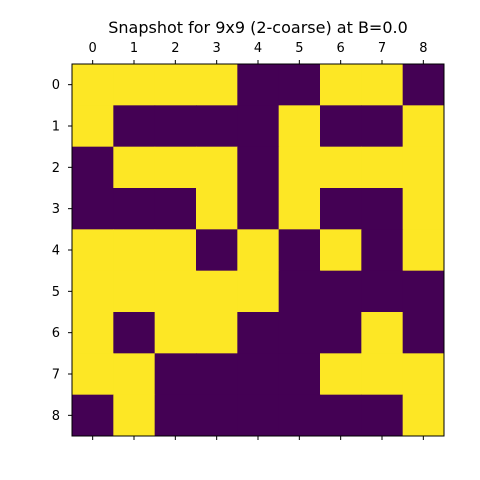  What do you see at coordinates (56, 375) in the screenshot?
I see `y-tick-label: 7` at bounding box center [56, 375].